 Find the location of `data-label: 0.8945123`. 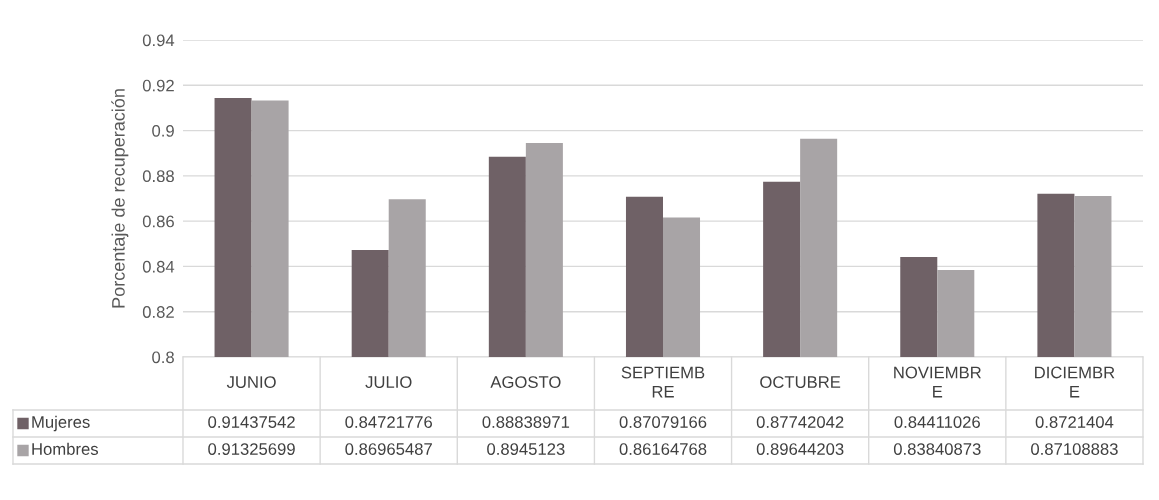

data-label: 0.8945123 is located at coordinates (526, 449).